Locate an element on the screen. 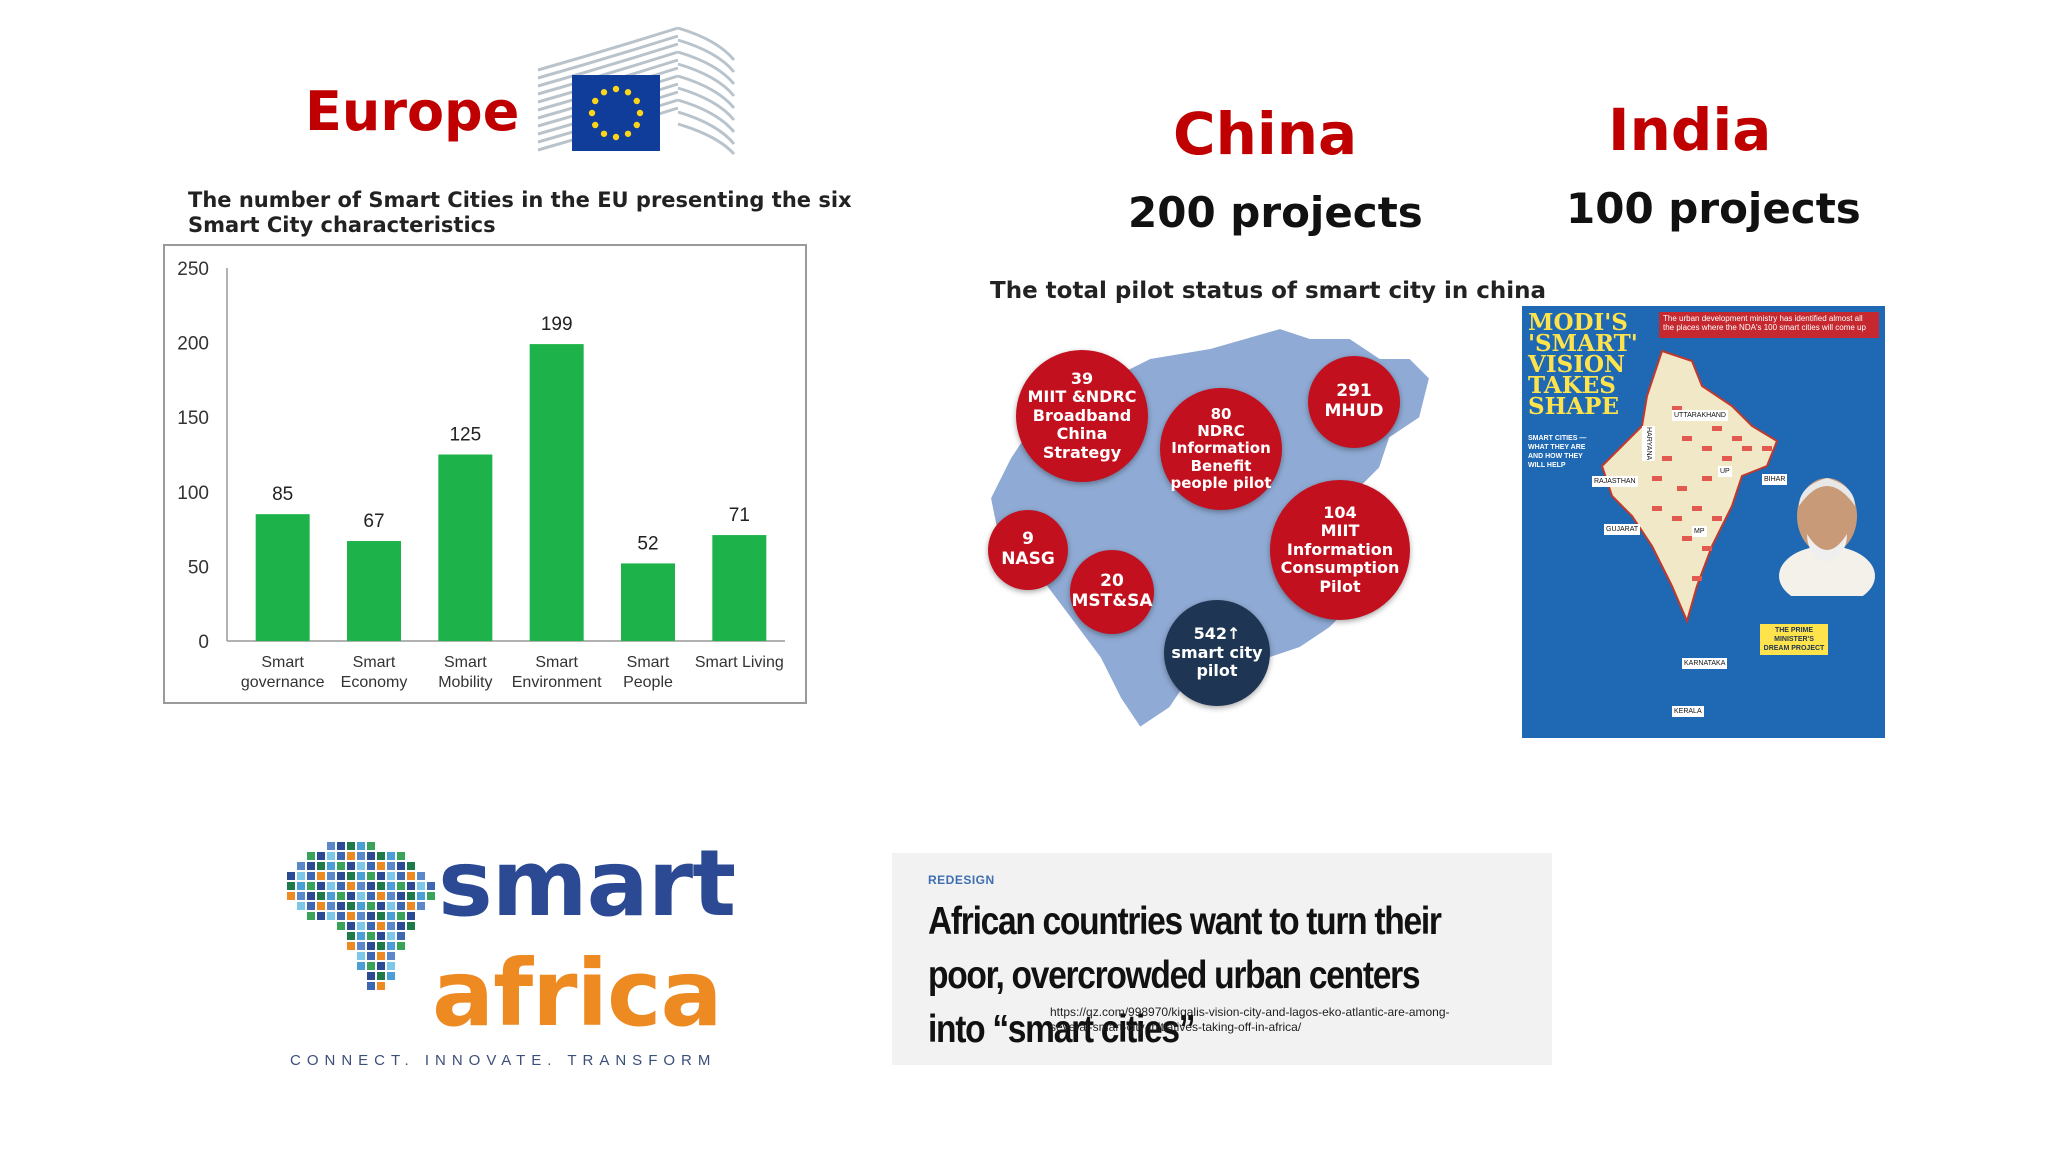 The image size is (2048, 1152). article-kicker: REDESIGN is located at coordinates (961, 880).